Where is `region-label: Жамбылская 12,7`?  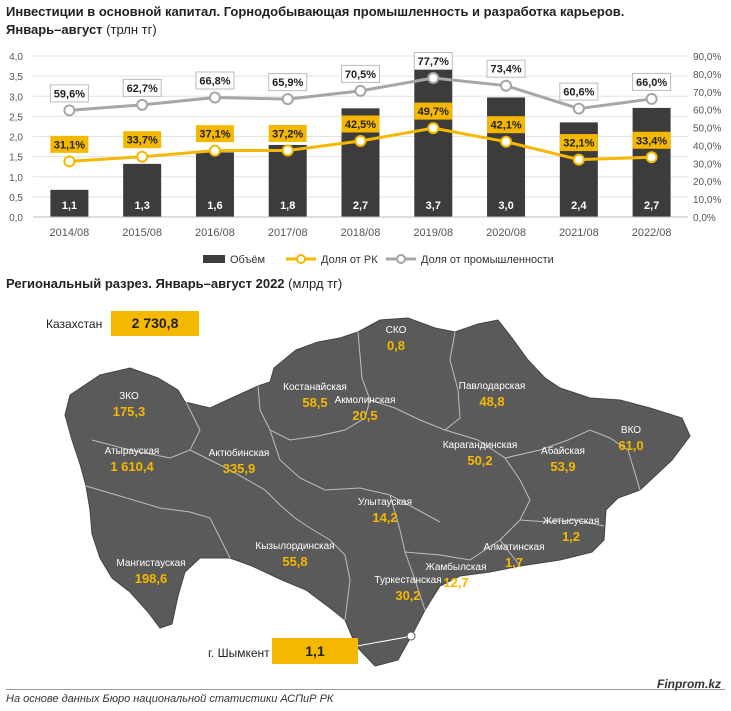 region-label: Жамбылская 12,7 is located at coordinates (456, 576).